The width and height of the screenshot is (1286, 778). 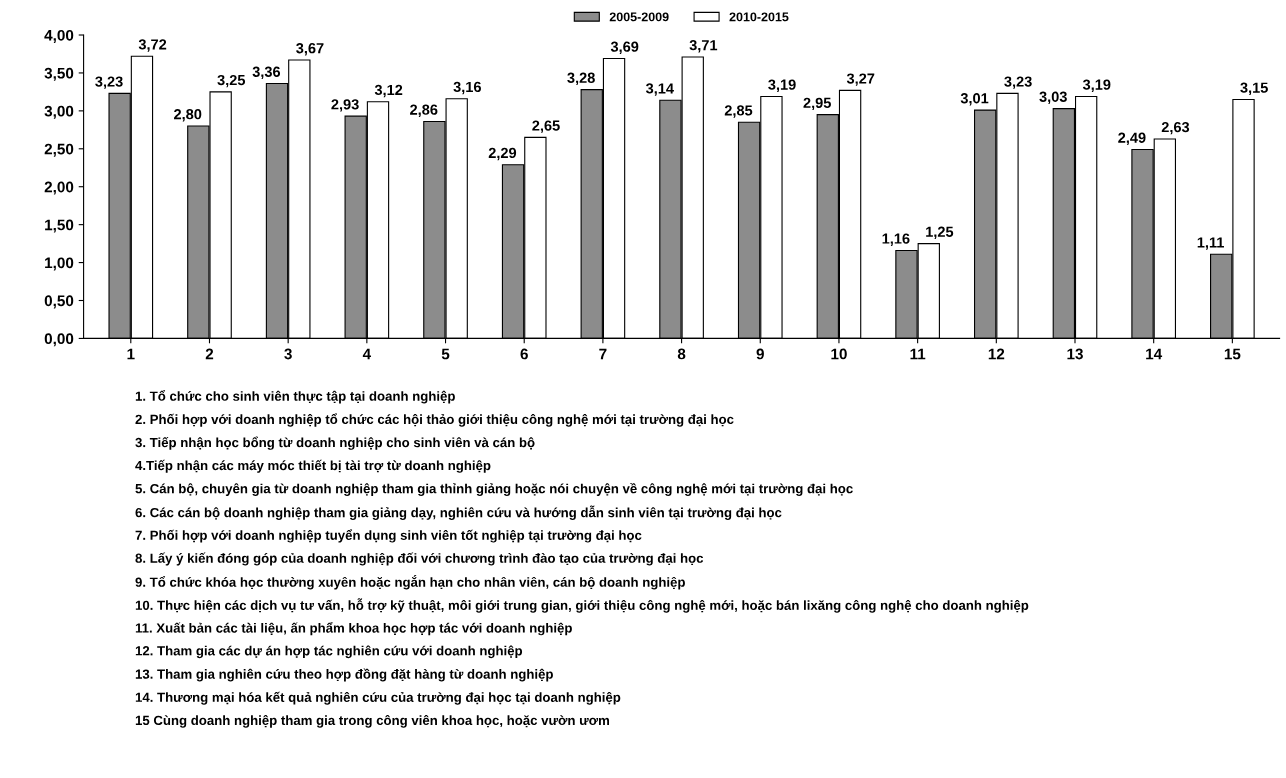 What do you see at coordinates (344, 675) in the screenshot?
I see `text: 13. Tham gia nghiên cứu theo hợp đồng đặt hàng từ doanh nghiệp` at bounding box center [344, 675].